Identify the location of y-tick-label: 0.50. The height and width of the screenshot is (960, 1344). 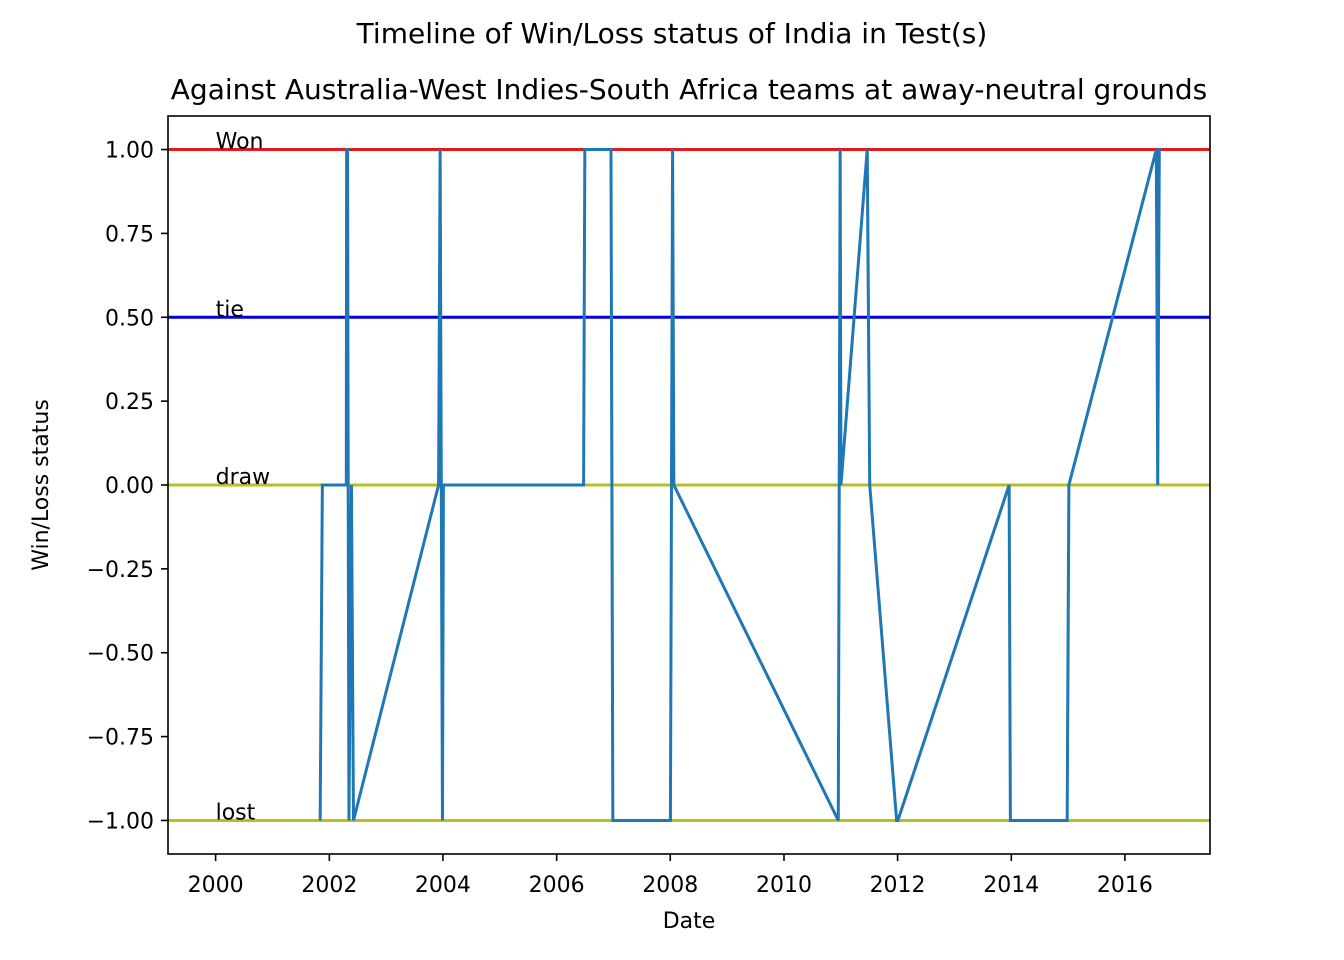
(129, 318).